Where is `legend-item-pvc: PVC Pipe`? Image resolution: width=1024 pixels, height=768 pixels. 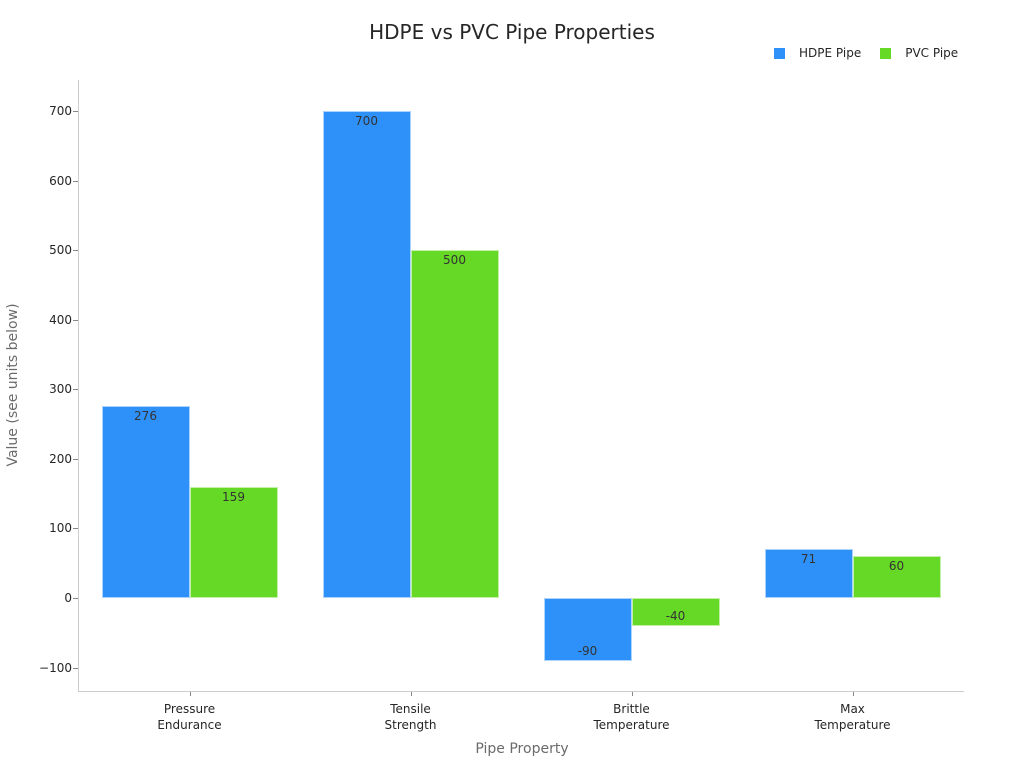
legend-item-pvc: PVC Pipe is located at coordinates (919, 53).